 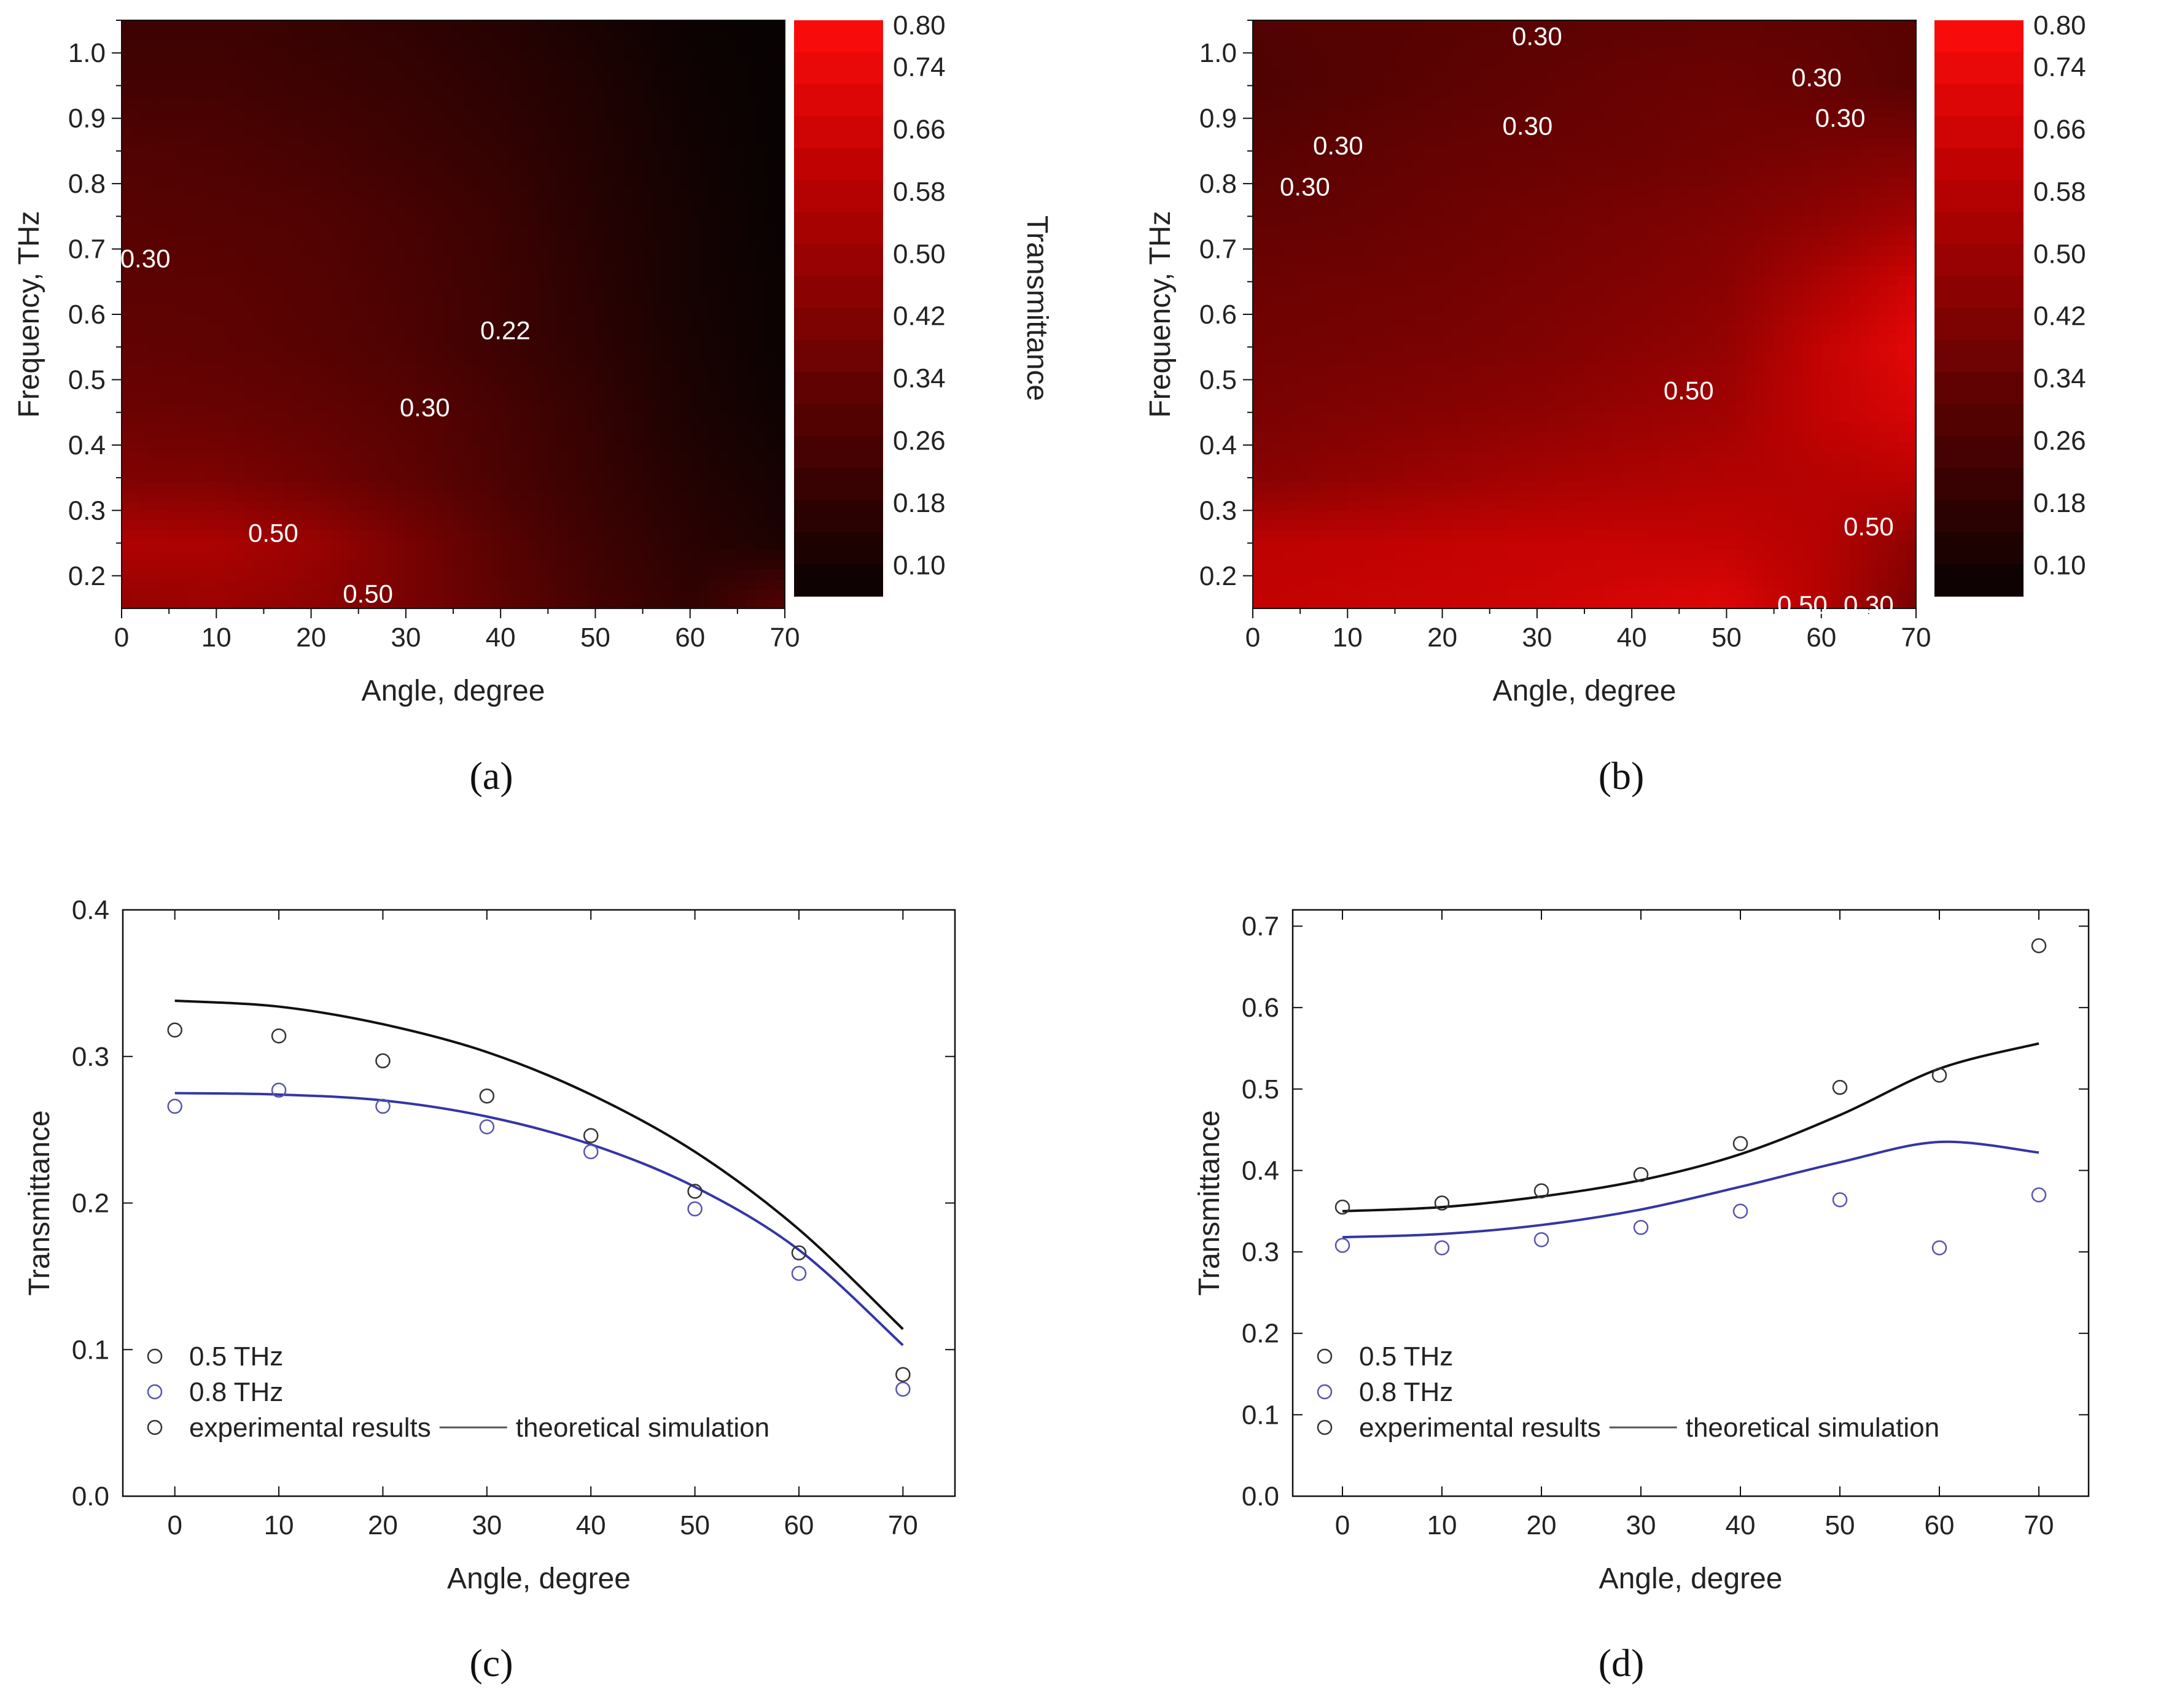 I want to click on x-axis-title: Angle, degree, so click(x=453, y=691).